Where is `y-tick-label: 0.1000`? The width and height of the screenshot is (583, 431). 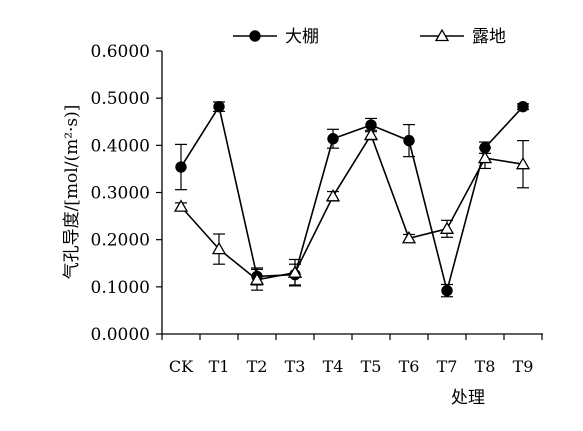
y-tick-label: 0.1000 is located at coordinates (120, 288).